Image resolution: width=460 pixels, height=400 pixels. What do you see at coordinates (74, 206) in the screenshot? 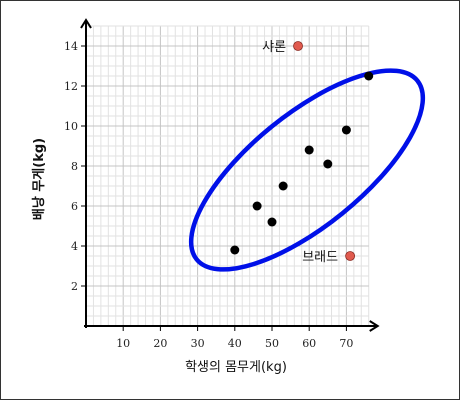
I see `y-tick-label: 6` at bounding box center [74, 206].